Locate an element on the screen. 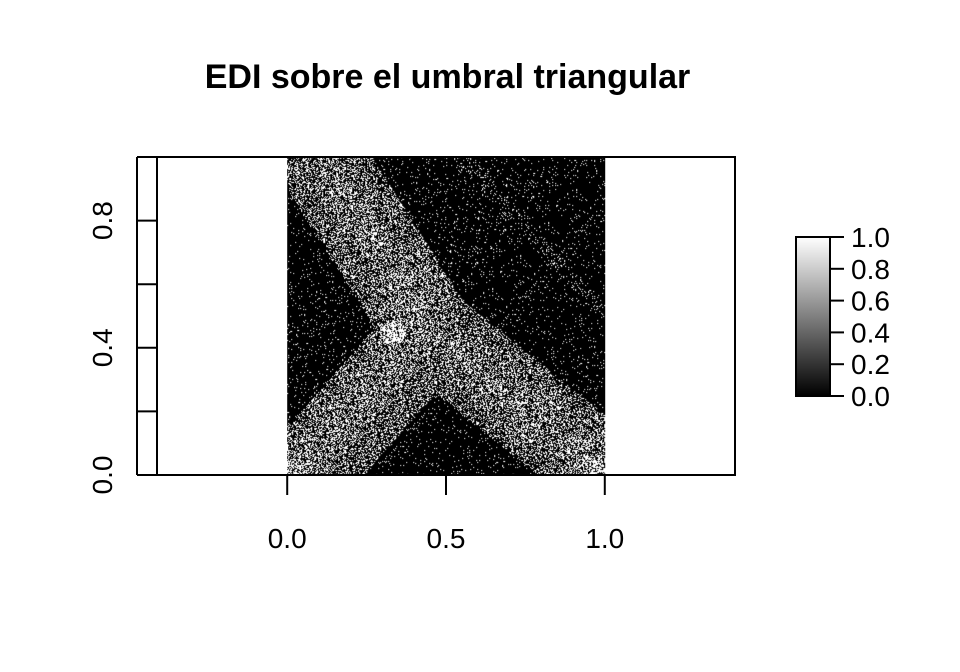 The height and width of the screenshot is (672, 960). y-tick-label: 0.8 is located at coordinates (102, 220).